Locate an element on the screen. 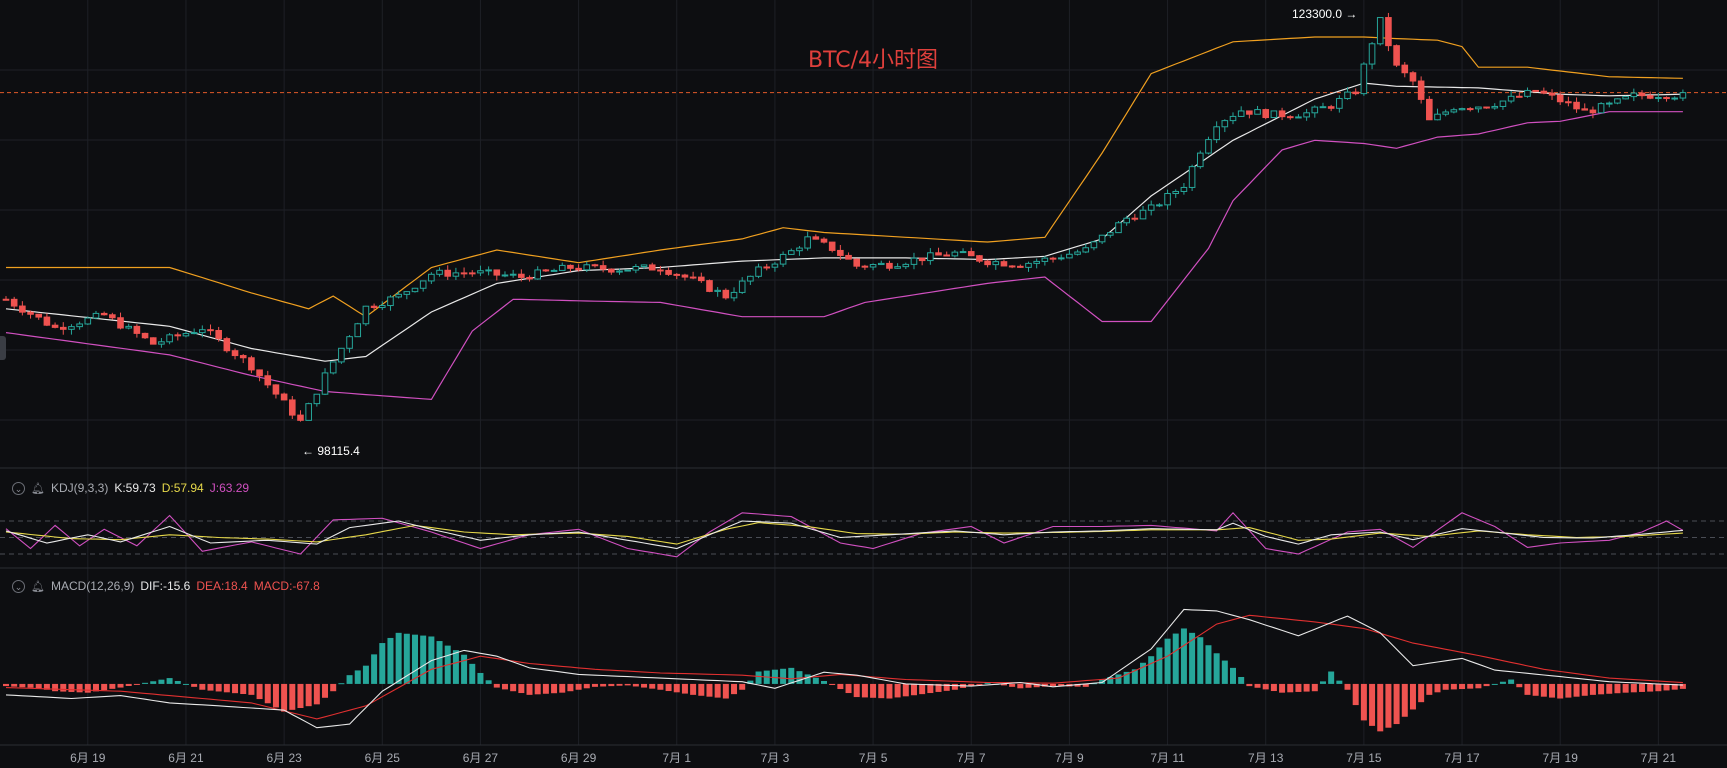  macd-dea-value: DEA:18.4 is located at coordinates (222, 586).